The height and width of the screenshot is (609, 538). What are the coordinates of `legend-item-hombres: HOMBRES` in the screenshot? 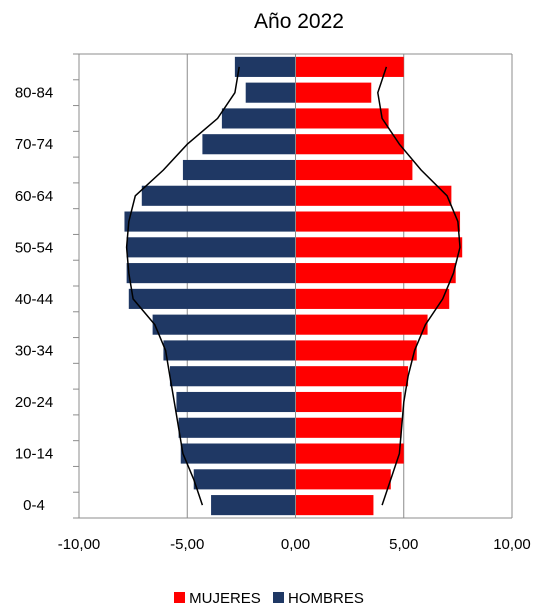 It's located at (318, 598).